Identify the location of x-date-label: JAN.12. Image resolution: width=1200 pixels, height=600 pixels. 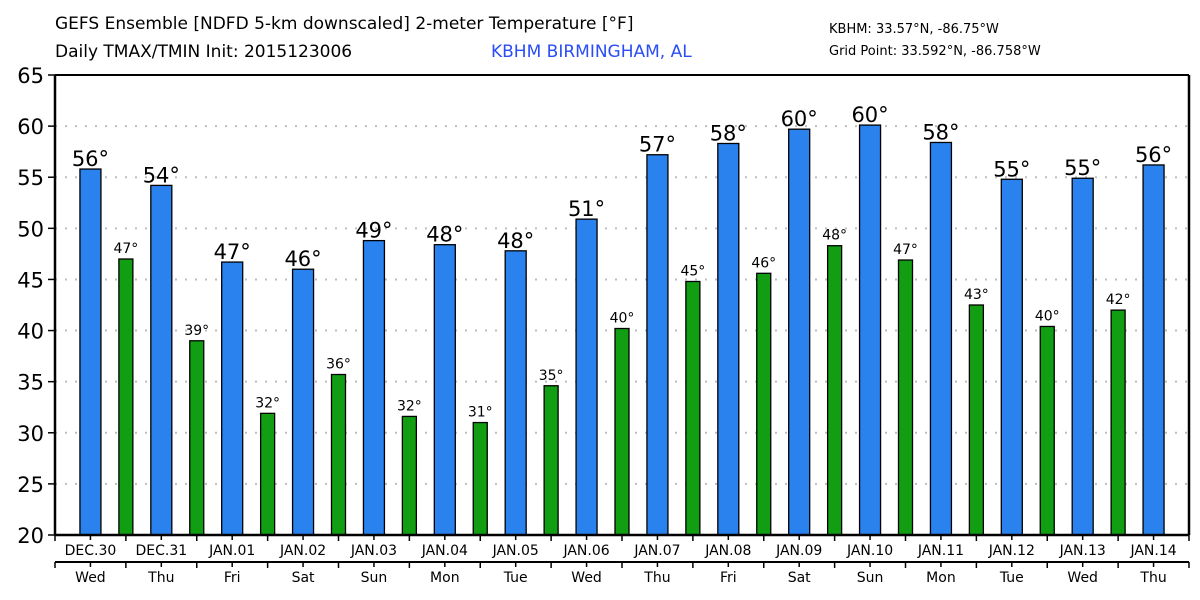
(1011, 551).